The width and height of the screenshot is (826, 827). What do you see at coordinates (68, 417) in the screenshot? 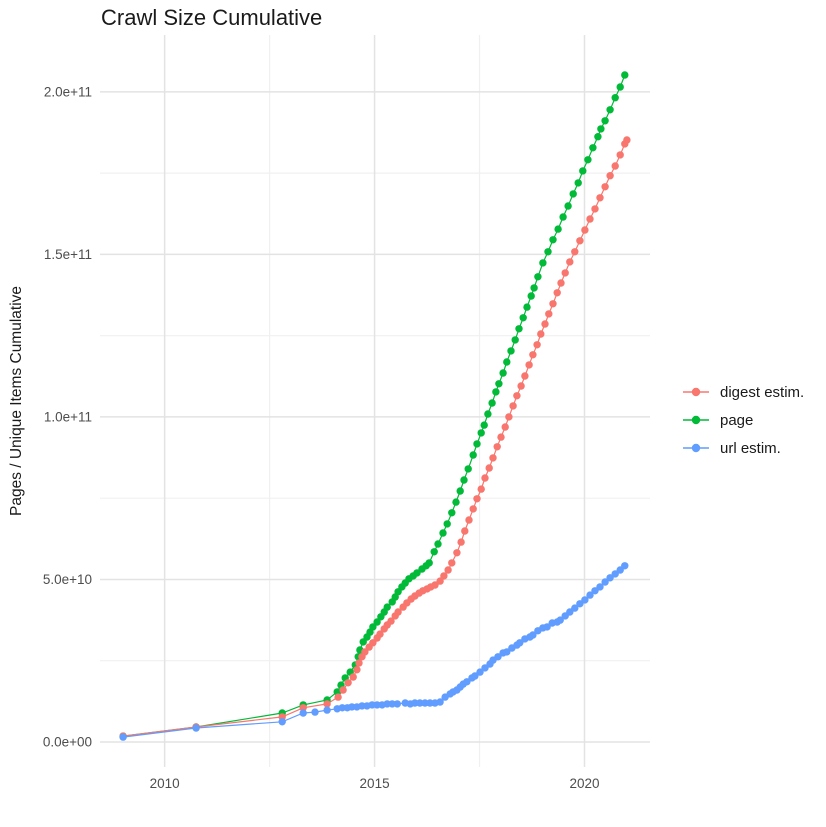
I see `y-tick-label: 1.0e+11` at bounding box center [68, 417].